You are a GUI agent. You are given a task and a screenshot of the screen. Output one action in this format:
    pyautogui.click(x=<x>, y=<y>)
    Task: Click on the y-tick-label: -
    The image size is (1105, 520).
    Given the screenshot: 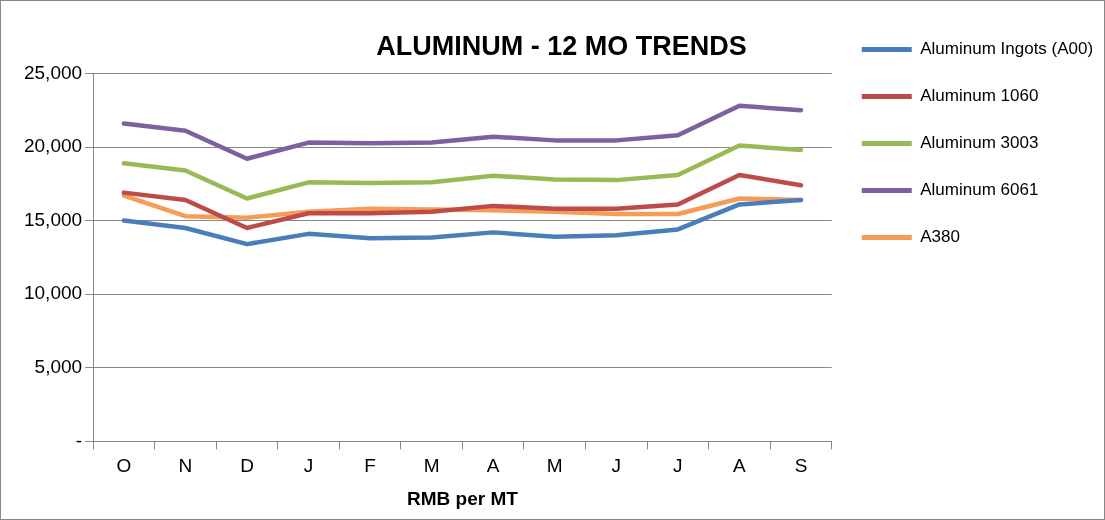 What is the action you would take?
    pyautogui.click(x=79, y=440)
    